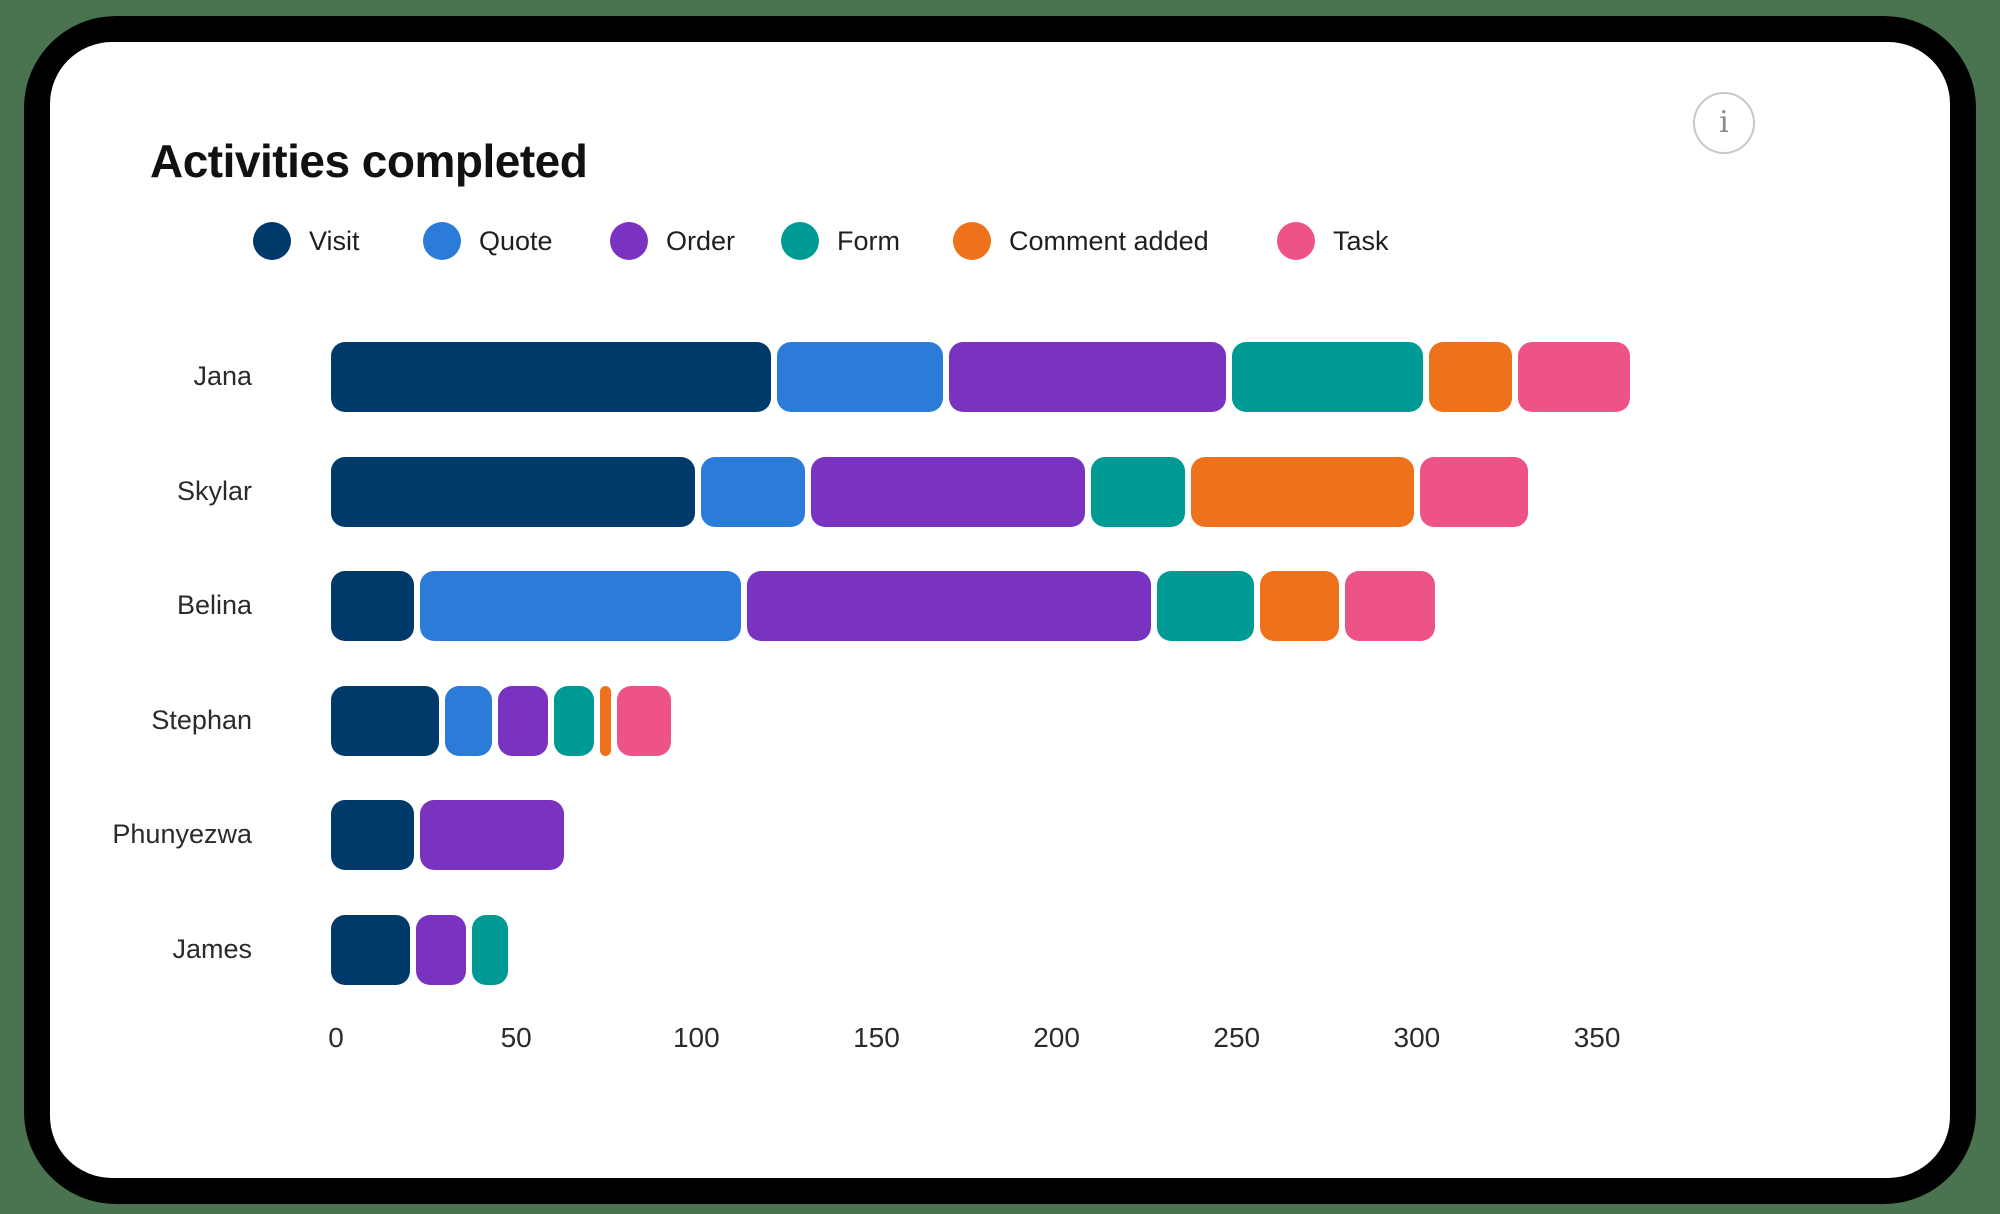 The width and height of the screenshot is (2000, 1214). Describe the element at coordinates (336, 1037) in the screenshot. I see `axis-tick-label: 0` at that location.